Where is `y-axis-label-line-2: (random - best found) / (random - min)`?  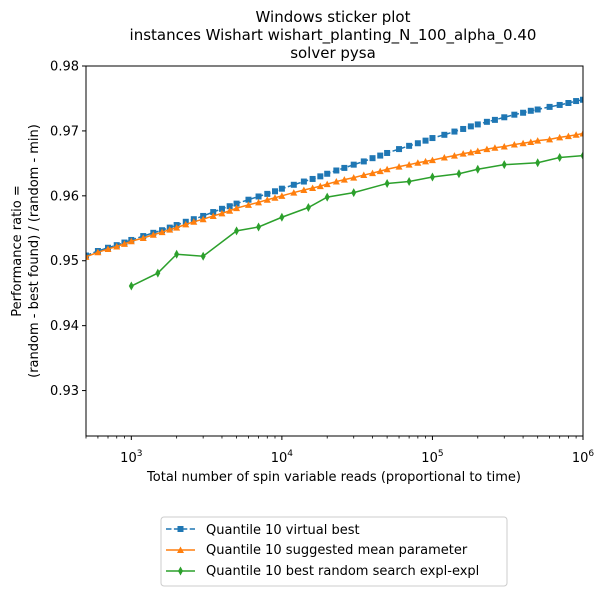
y-axis-label-line-2: (random - best found) / (random - min) is located at coordinates (34, 251).